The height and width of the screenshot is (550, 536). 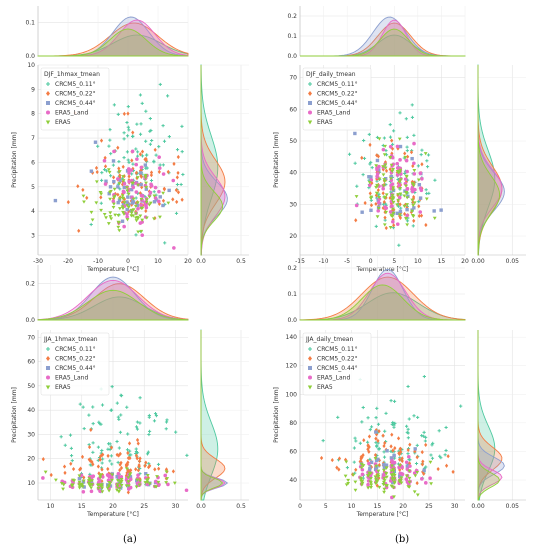 What do you see at coordinates (337, 368) in the screenshot?
I see `legend-label: CRCM5_0.44°` at bounding box center [337, 368].